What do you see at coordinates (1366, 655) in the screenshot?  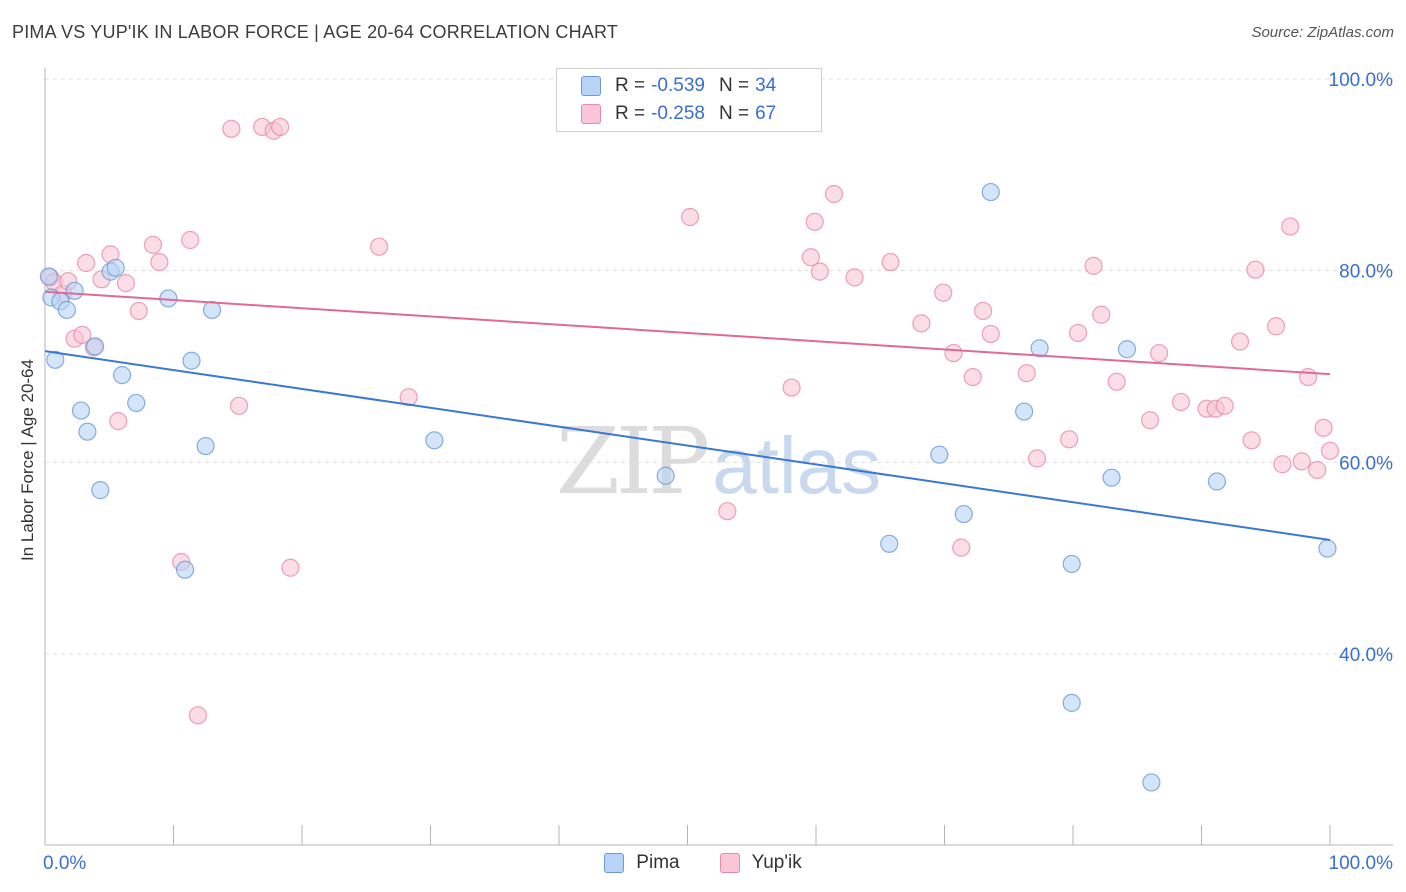 I see `y-tick-label: 40.0%` at bounding box center [1366, 655].